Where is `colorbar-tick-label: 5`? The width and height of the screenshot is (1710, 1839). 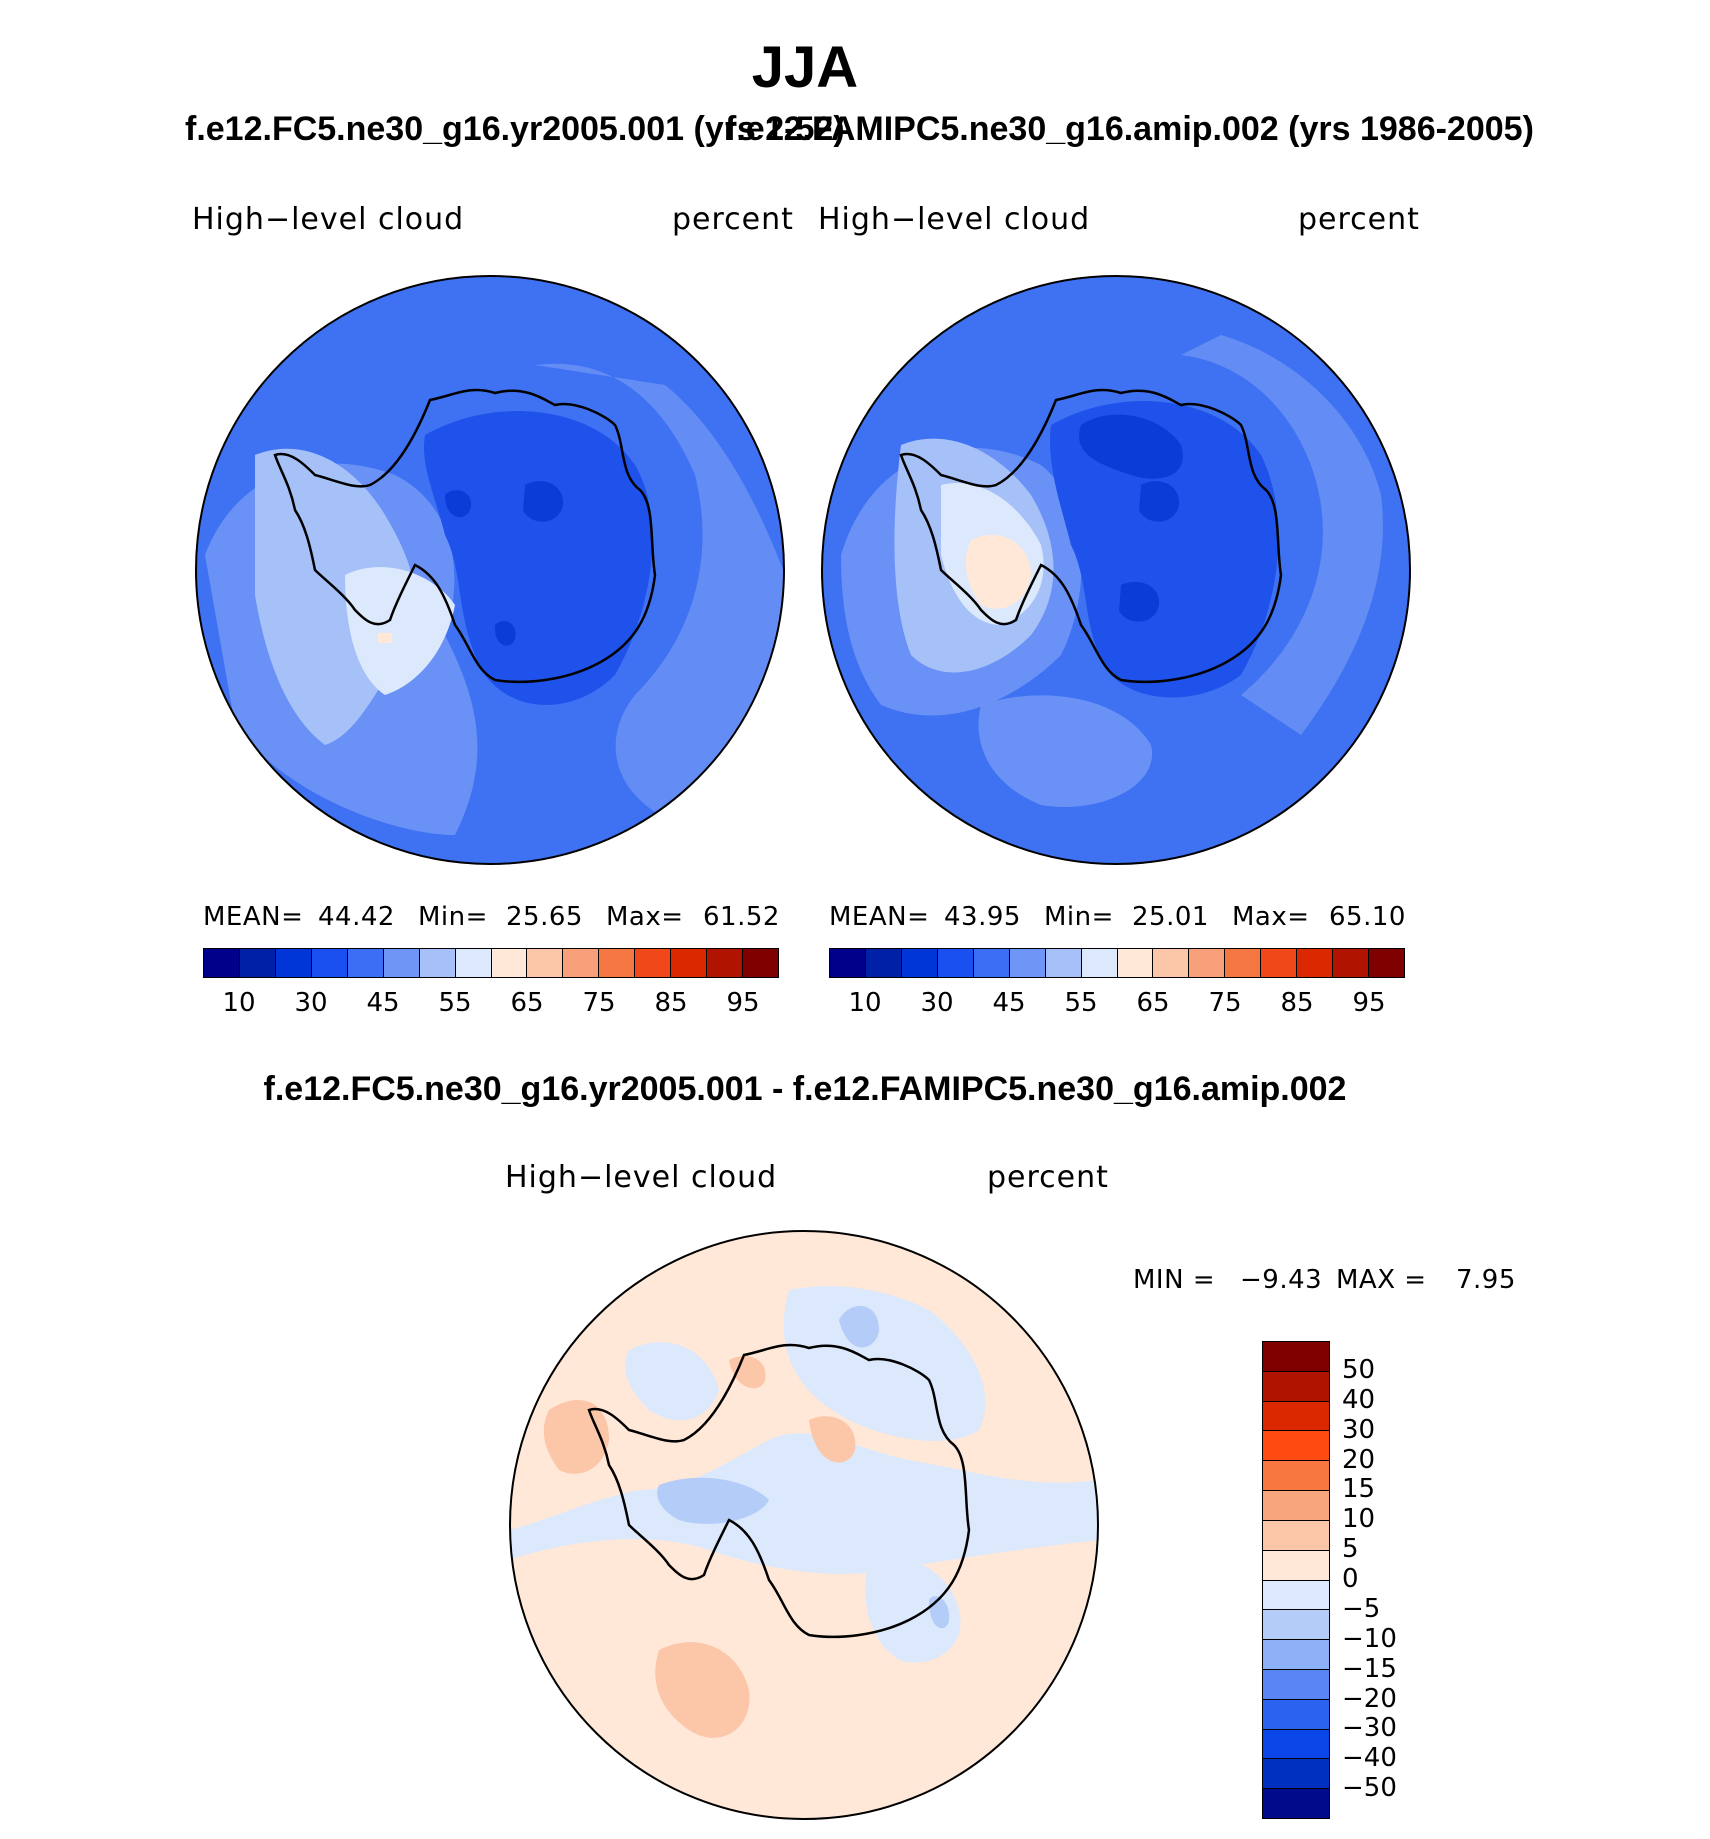
colorbar-tick-label: 5 is located at coordinates (1350, 1549).